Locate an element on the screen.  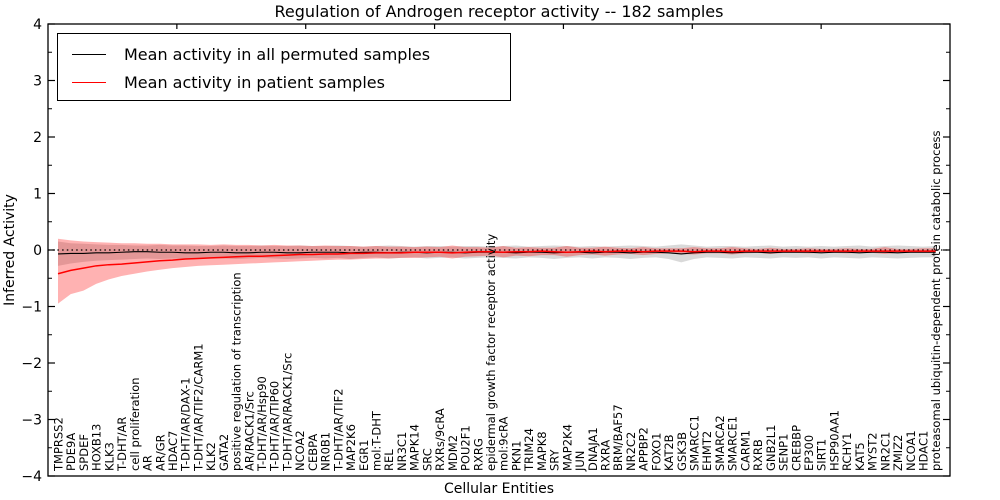
x-tick-label: SRC is located at coordinates (427, 459).